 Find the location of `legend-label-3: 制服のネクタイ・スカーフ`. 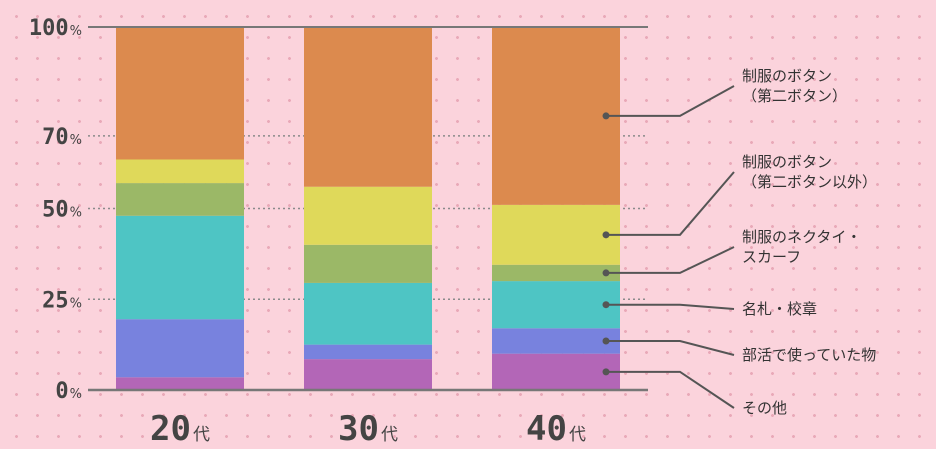

legend-label-3: 制服のネクタイ・スカーフ is located at coordinates (801, 247).